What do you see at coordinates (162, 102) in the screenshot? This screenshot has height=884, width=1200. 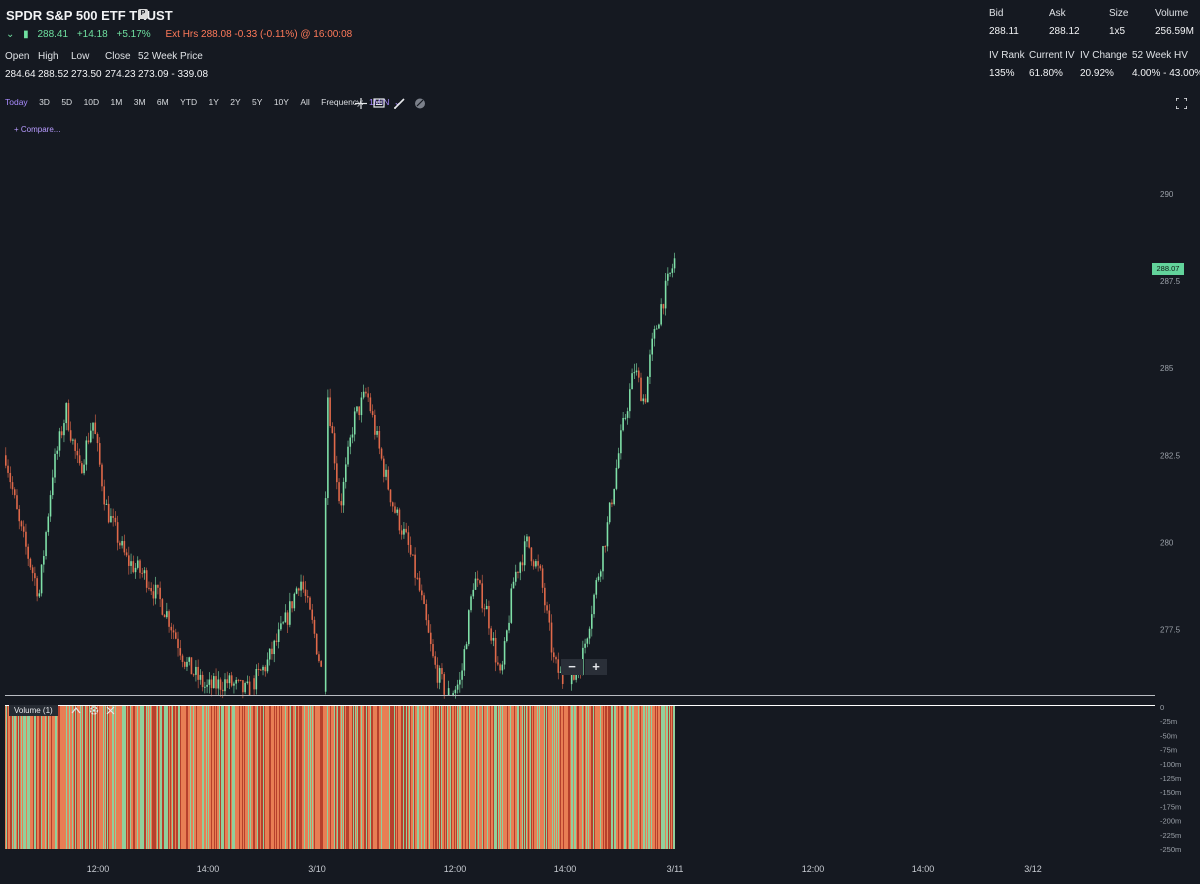 I see `timeframe-6m: 6M` at bounding box center [162, 102].